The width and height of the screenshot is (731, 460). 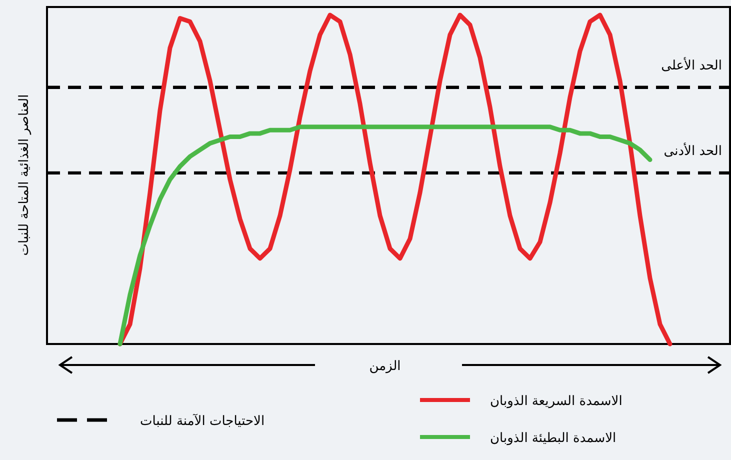 What do you see at coordinates (693, 150) in the screenshot?
I see `ref-line-label: الحد الأدنى` at bounding box center [693, 150].